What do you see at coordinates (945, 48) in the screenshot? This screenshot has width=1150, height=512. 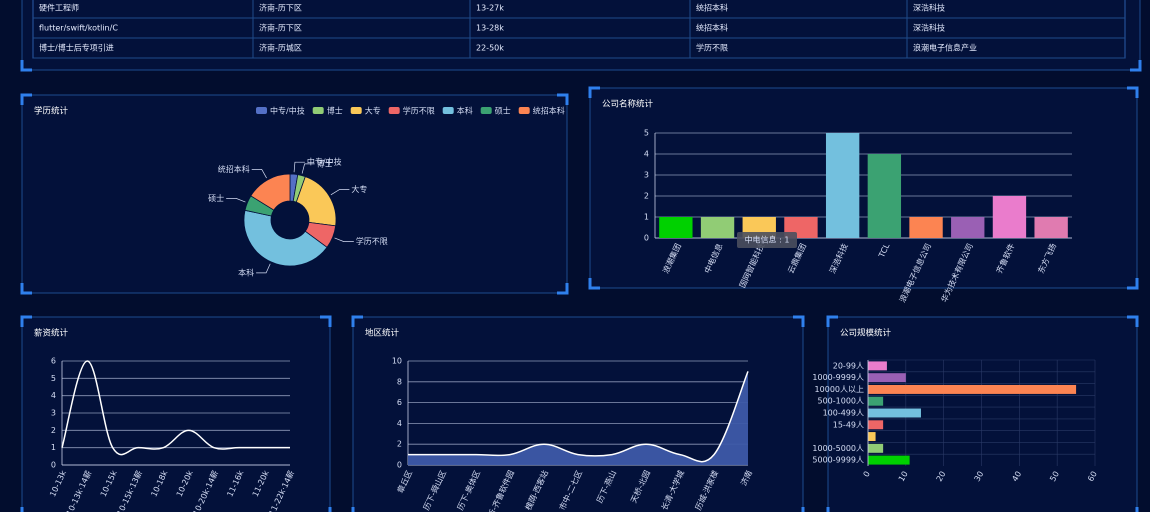 I see `table-cell: 浪潮电子信息产业` at bounding box center [945, 48].